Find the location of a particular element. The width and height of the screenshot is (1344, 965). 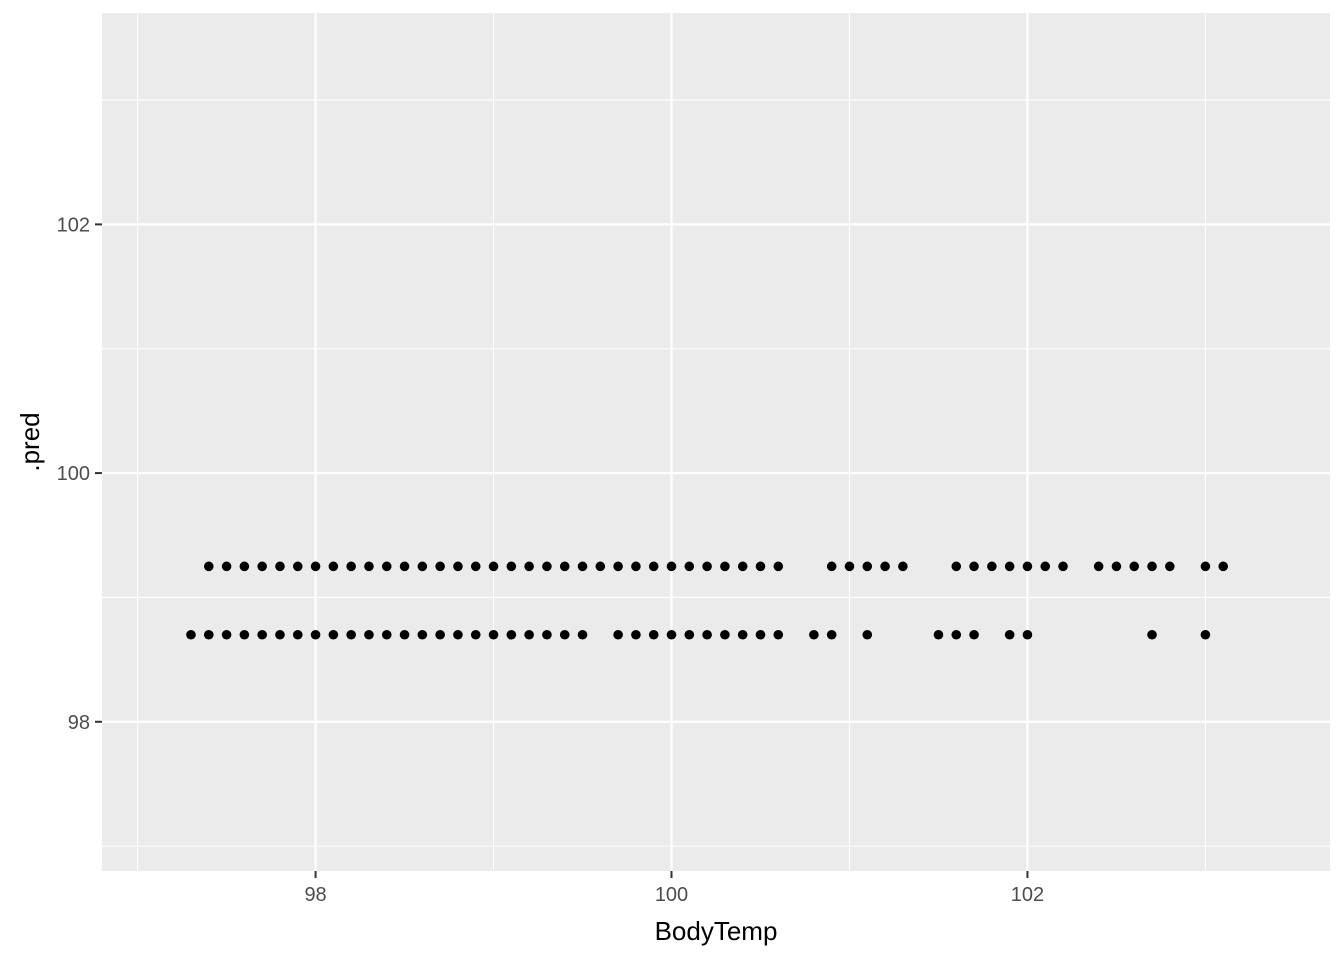

x-tick-label: 98 is located at coordinates (315, 895).